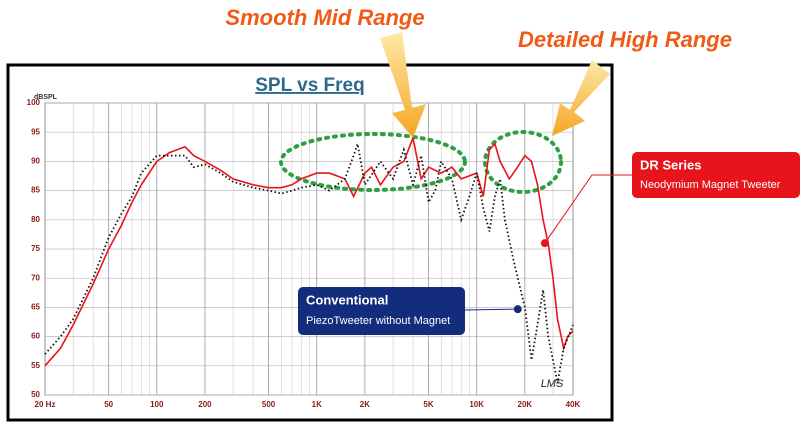 The image size is (800, 425). Describe the element at coordinates (35, 336) in the screenshot. I see `y-tick-label: 60` at that location.